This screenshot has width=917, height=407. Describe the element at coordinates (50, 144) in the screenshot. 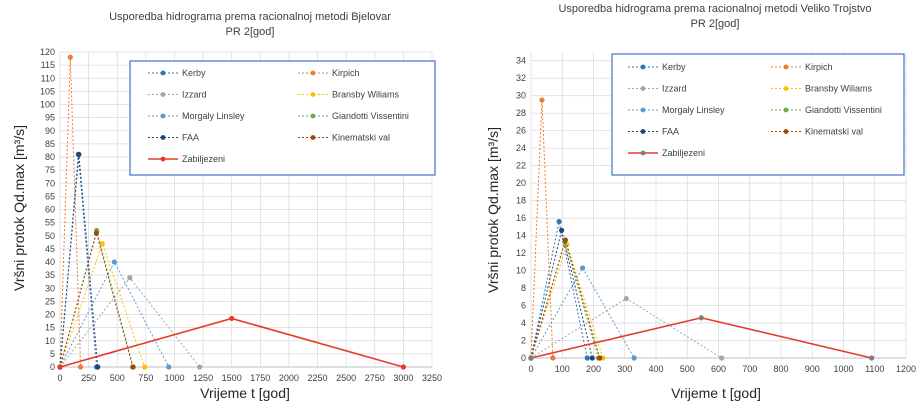

I see `y-tick-label: 85` at that location.